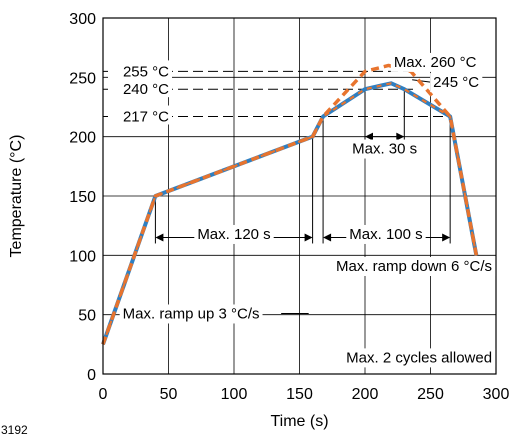 This screenshot has width=512, height=436. What do you see at coordinates (365, 394) in the screenshot?
I see `x-tick-label: 200` at bounding box center [365, 394].